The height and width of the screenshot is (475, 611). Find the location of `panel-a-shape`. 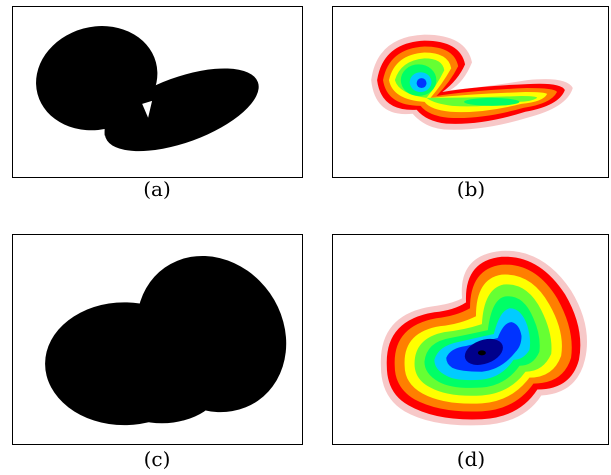

panel-a-shape is located at coordinates (147, 89).